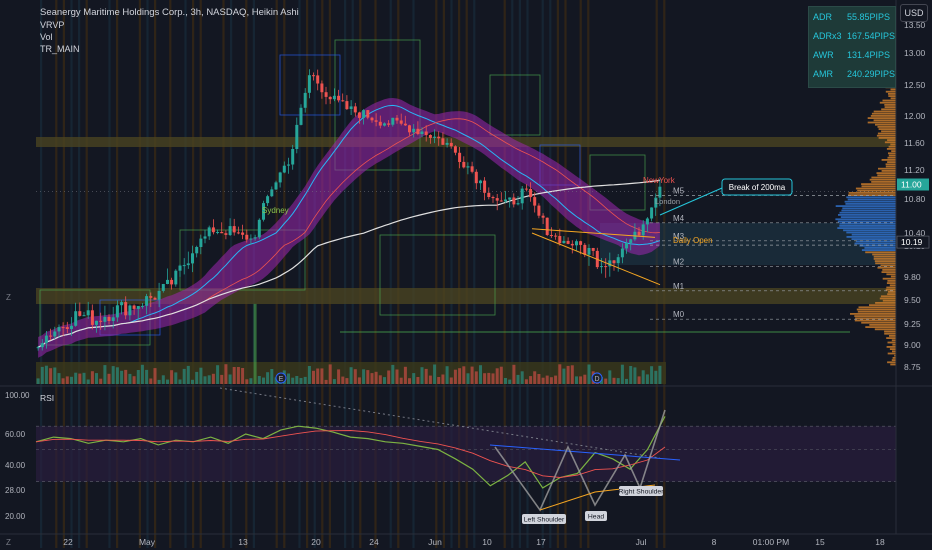 The height and width of the screenshot is (550, 932). What do you see at coordinates (349, 343) in the screenshot?
I see `volume-bars` at bounding box center [349, 343].